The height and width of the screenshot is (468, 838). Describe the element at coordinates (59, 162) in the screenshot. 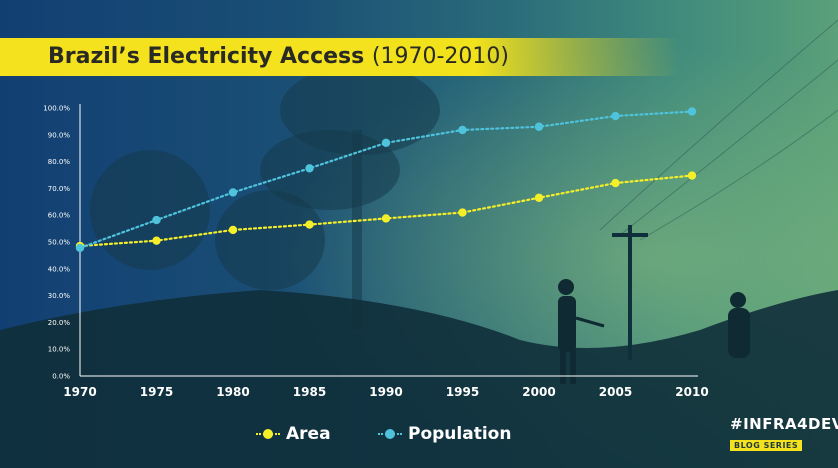

I see `y-tick-label: 80.0%` at that location.